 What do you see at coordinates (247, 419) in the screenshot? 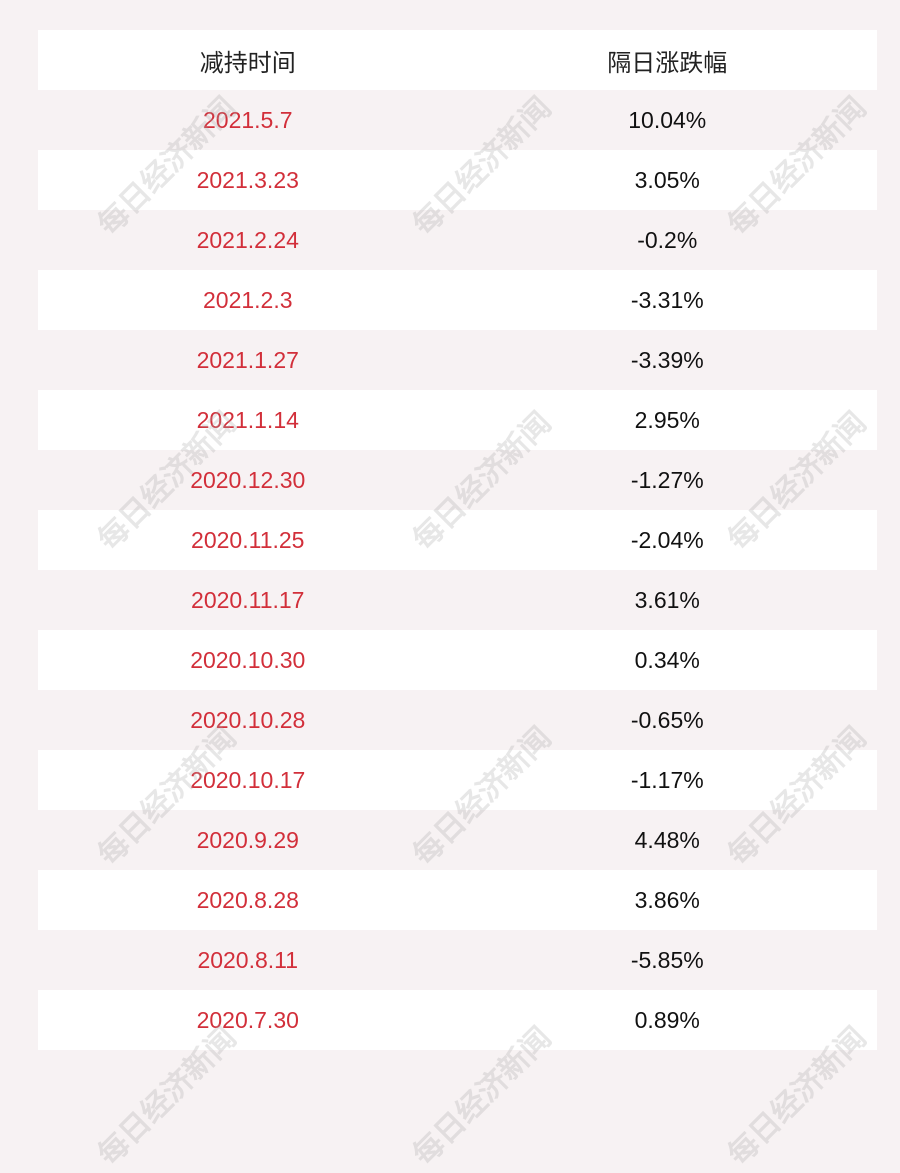
I see `date-cell: 2021.1.14` at bounding box center [247, 419].